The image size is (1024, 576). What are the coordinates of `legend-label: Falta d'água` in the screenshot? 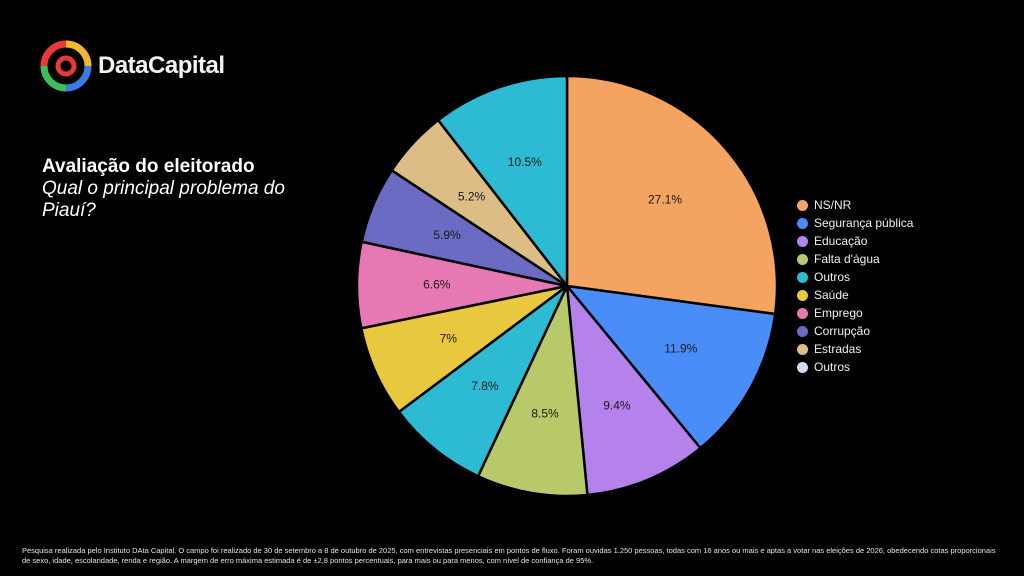 It's located at (847, 259).